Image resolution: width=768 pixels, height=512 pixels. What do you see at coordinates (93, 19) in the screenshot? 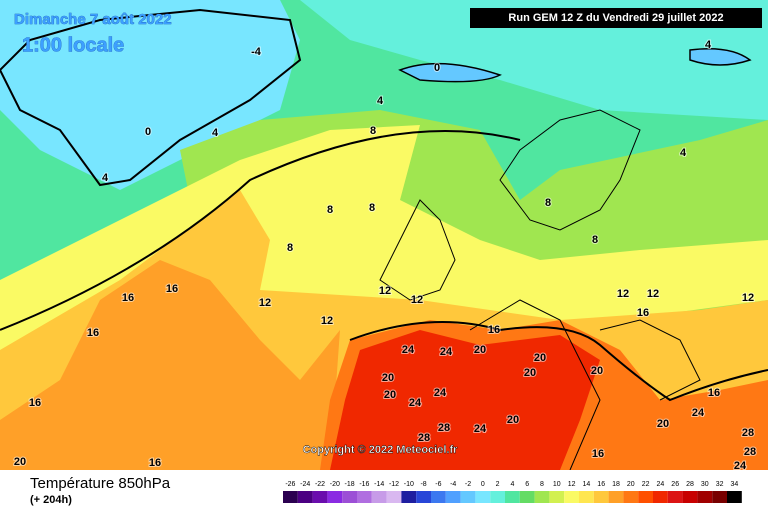
I see `map-date: Dimanche 7 août 2022` at bounding box center [93, 19].